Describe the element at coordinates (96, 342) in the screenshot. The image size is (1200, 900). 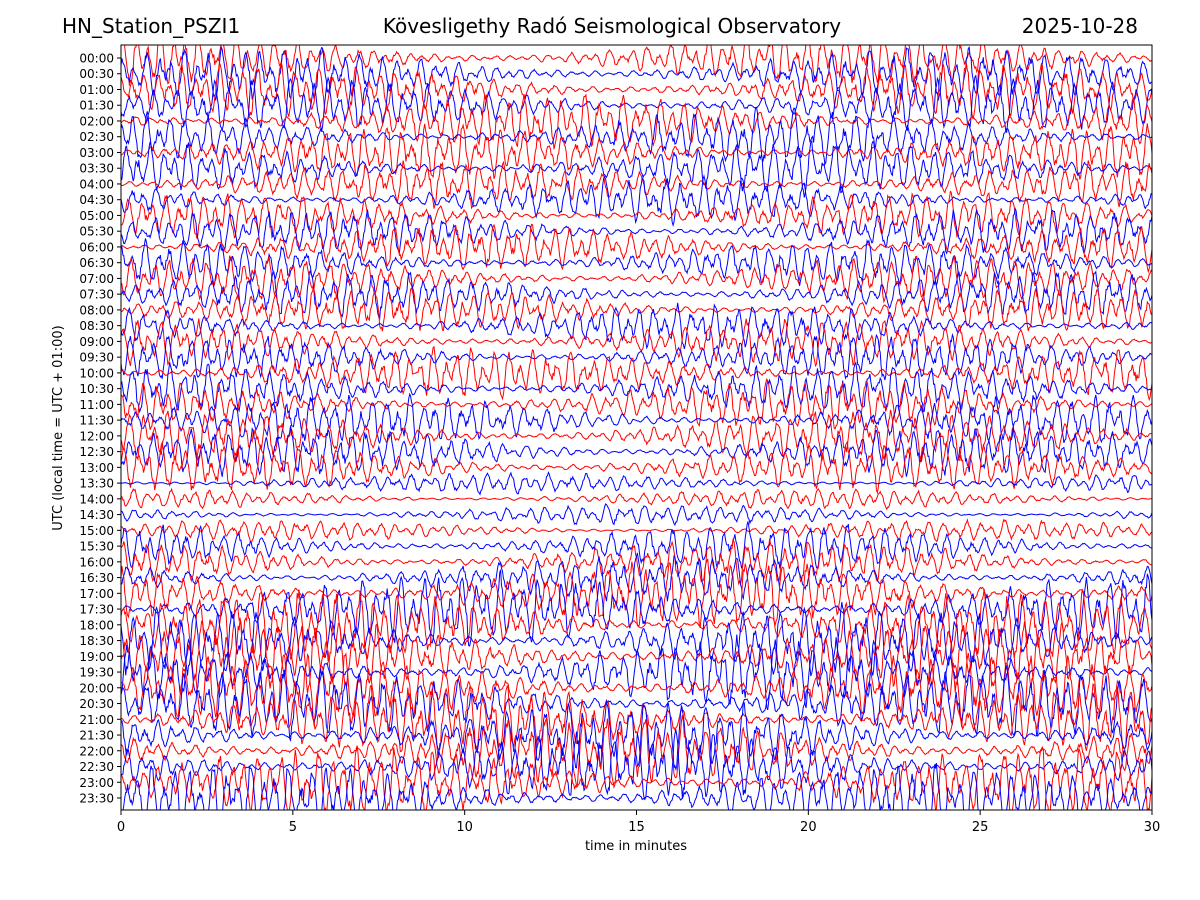
I see `y-tick-label: 09:00` at that location.